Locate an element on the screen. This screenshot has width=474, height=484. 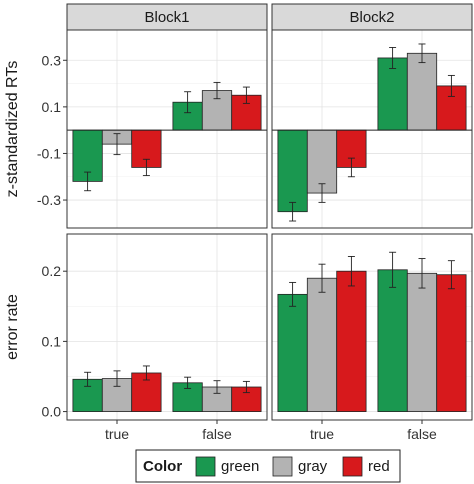
facet-strip-block2 is located at coordinates (372, 17).